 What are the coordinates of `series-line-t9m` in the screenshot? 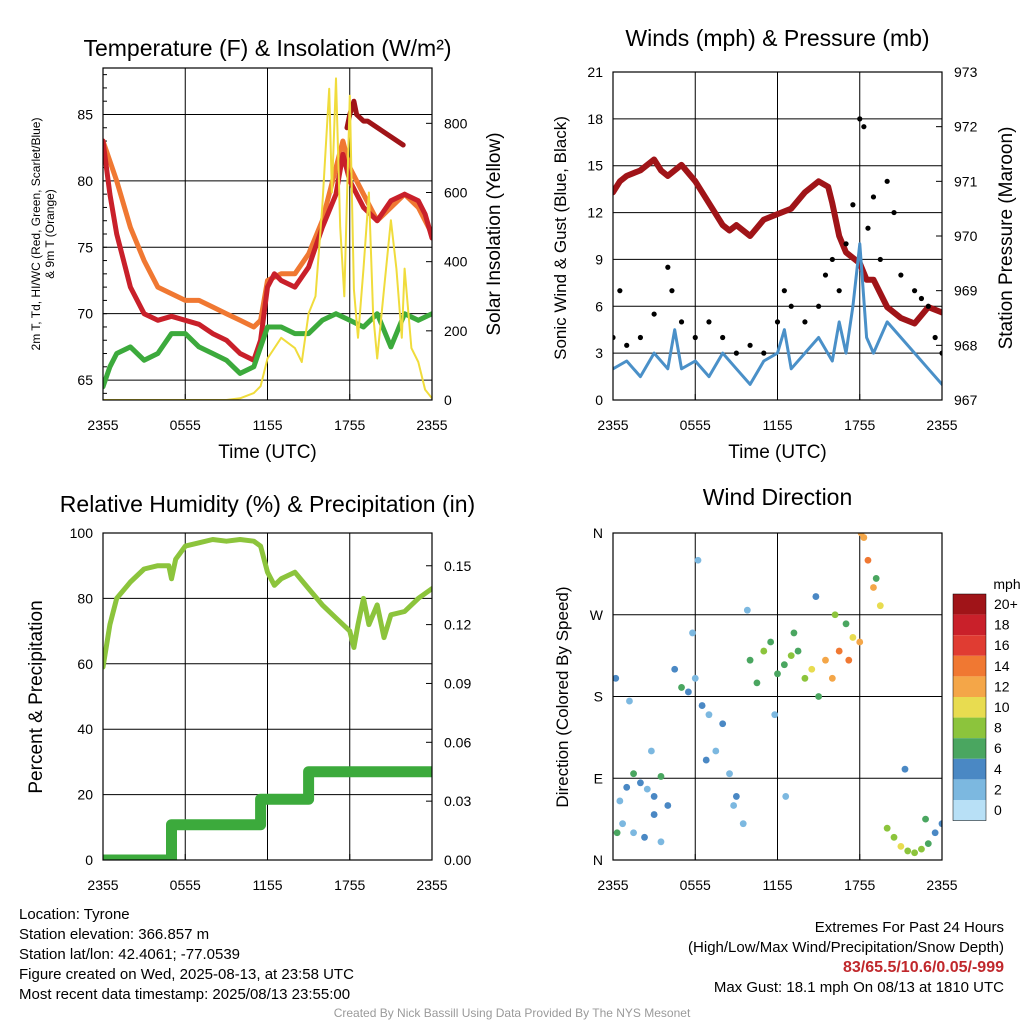 It's located at (267, 234).